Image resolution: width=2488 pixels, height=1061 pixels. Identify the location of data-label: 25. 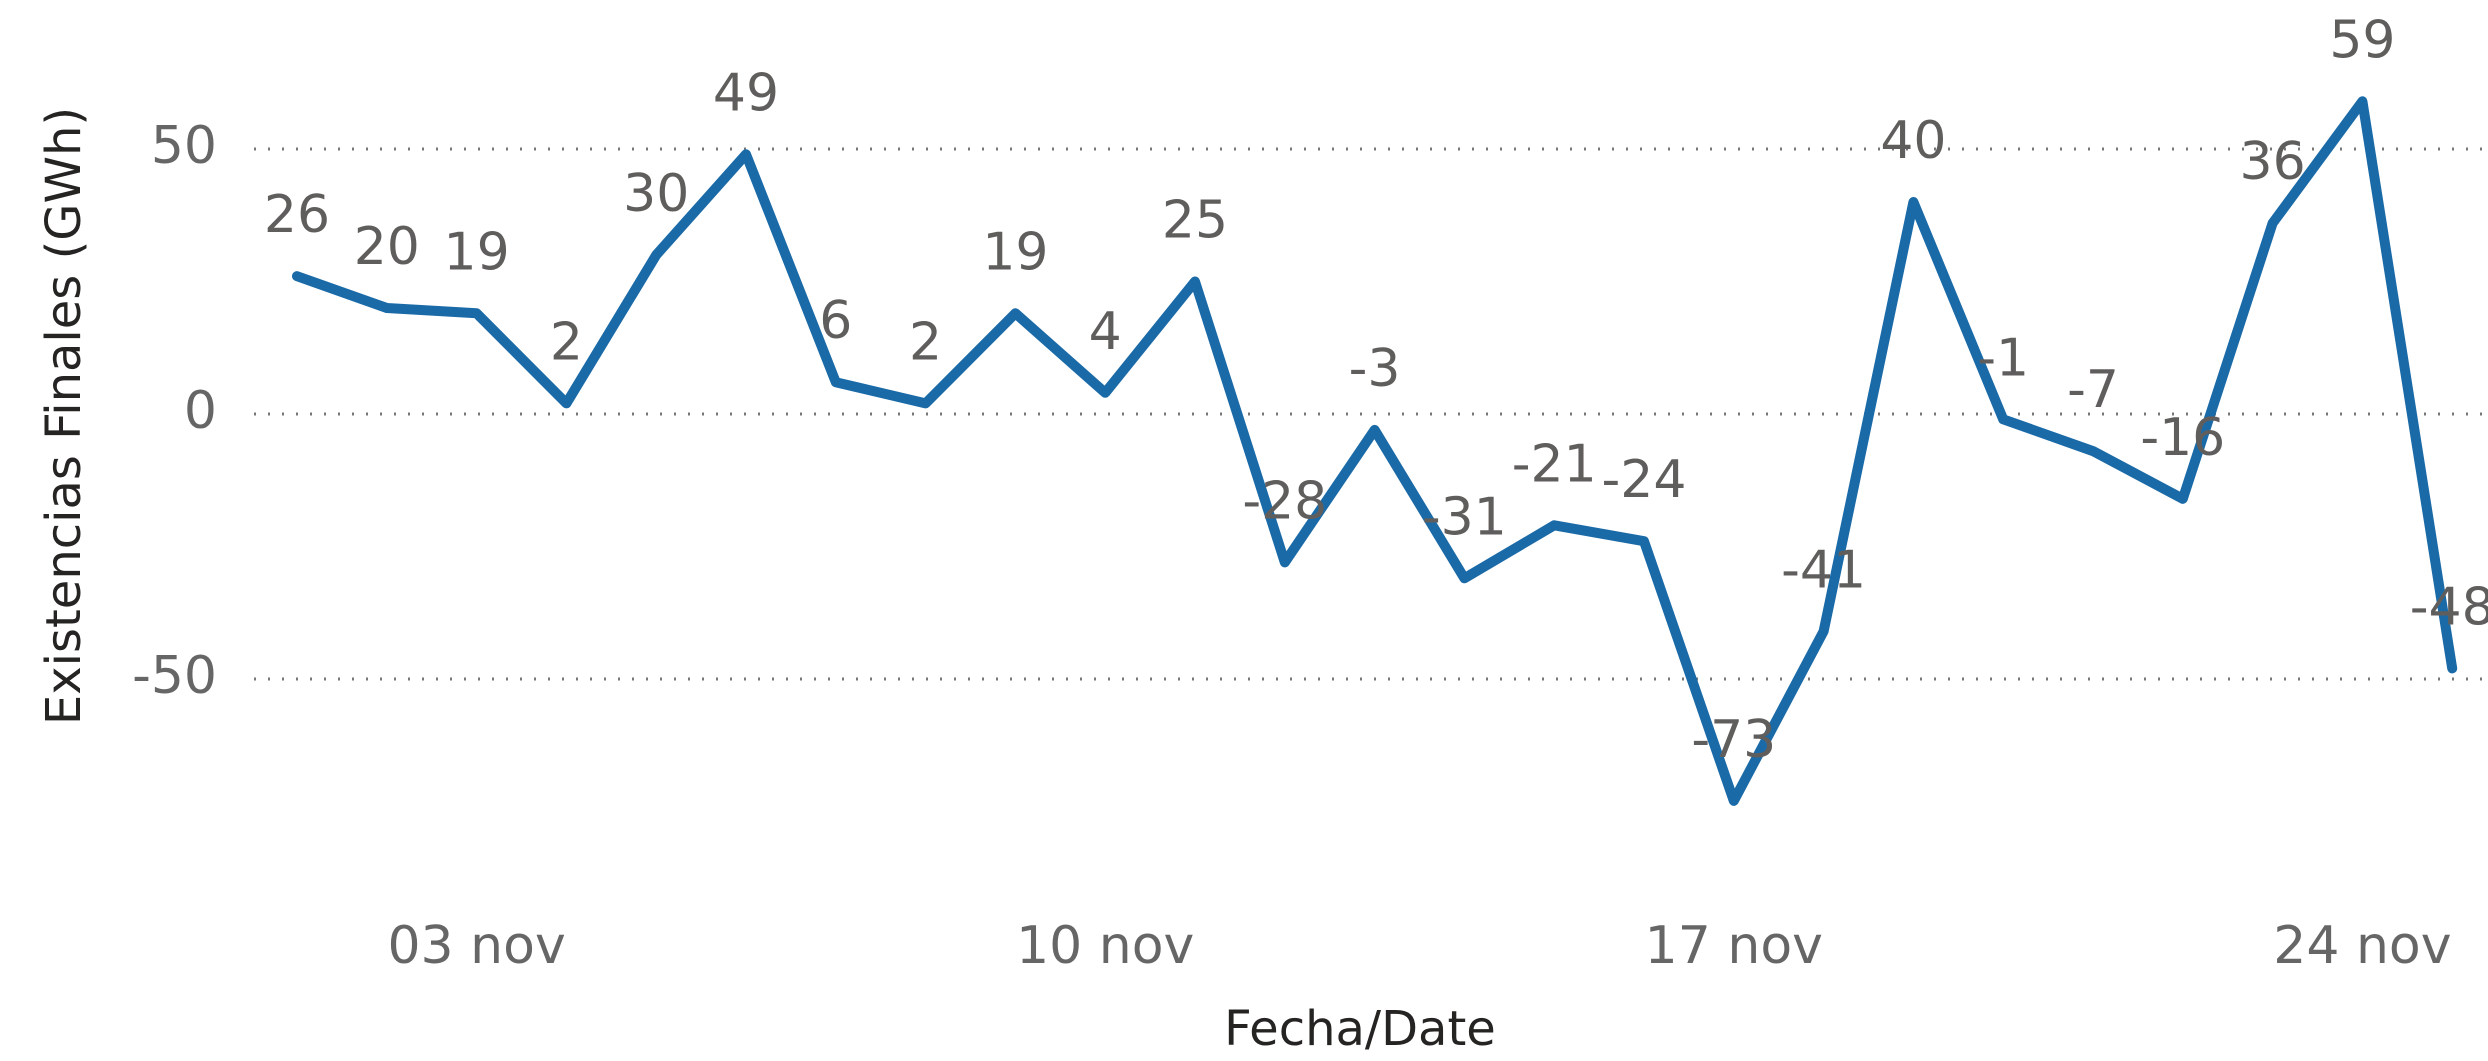
(1195, 221).